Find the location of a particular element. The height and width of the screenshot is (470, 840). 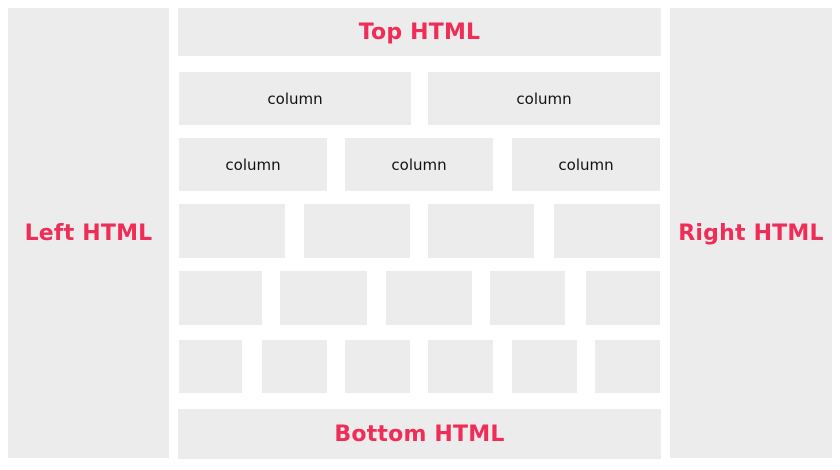

right-region-label: Right HTML is located at coordinates (751, 233).